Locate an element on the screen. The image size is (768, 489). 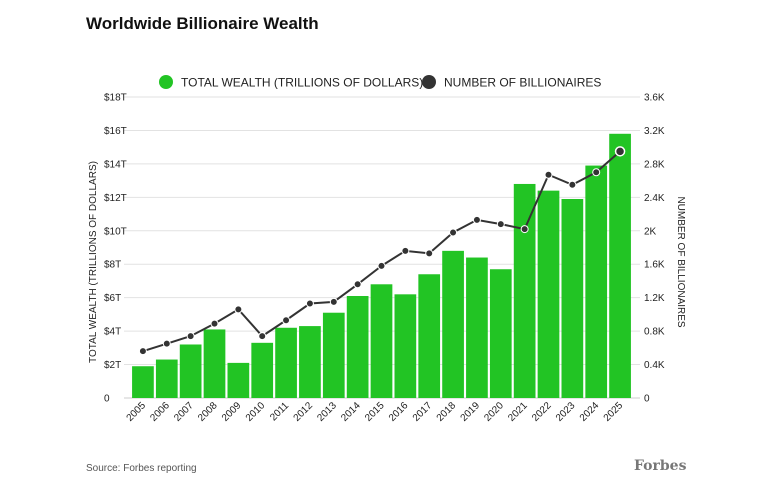
legend-wealth-marker is located at coordinates (166, 82).